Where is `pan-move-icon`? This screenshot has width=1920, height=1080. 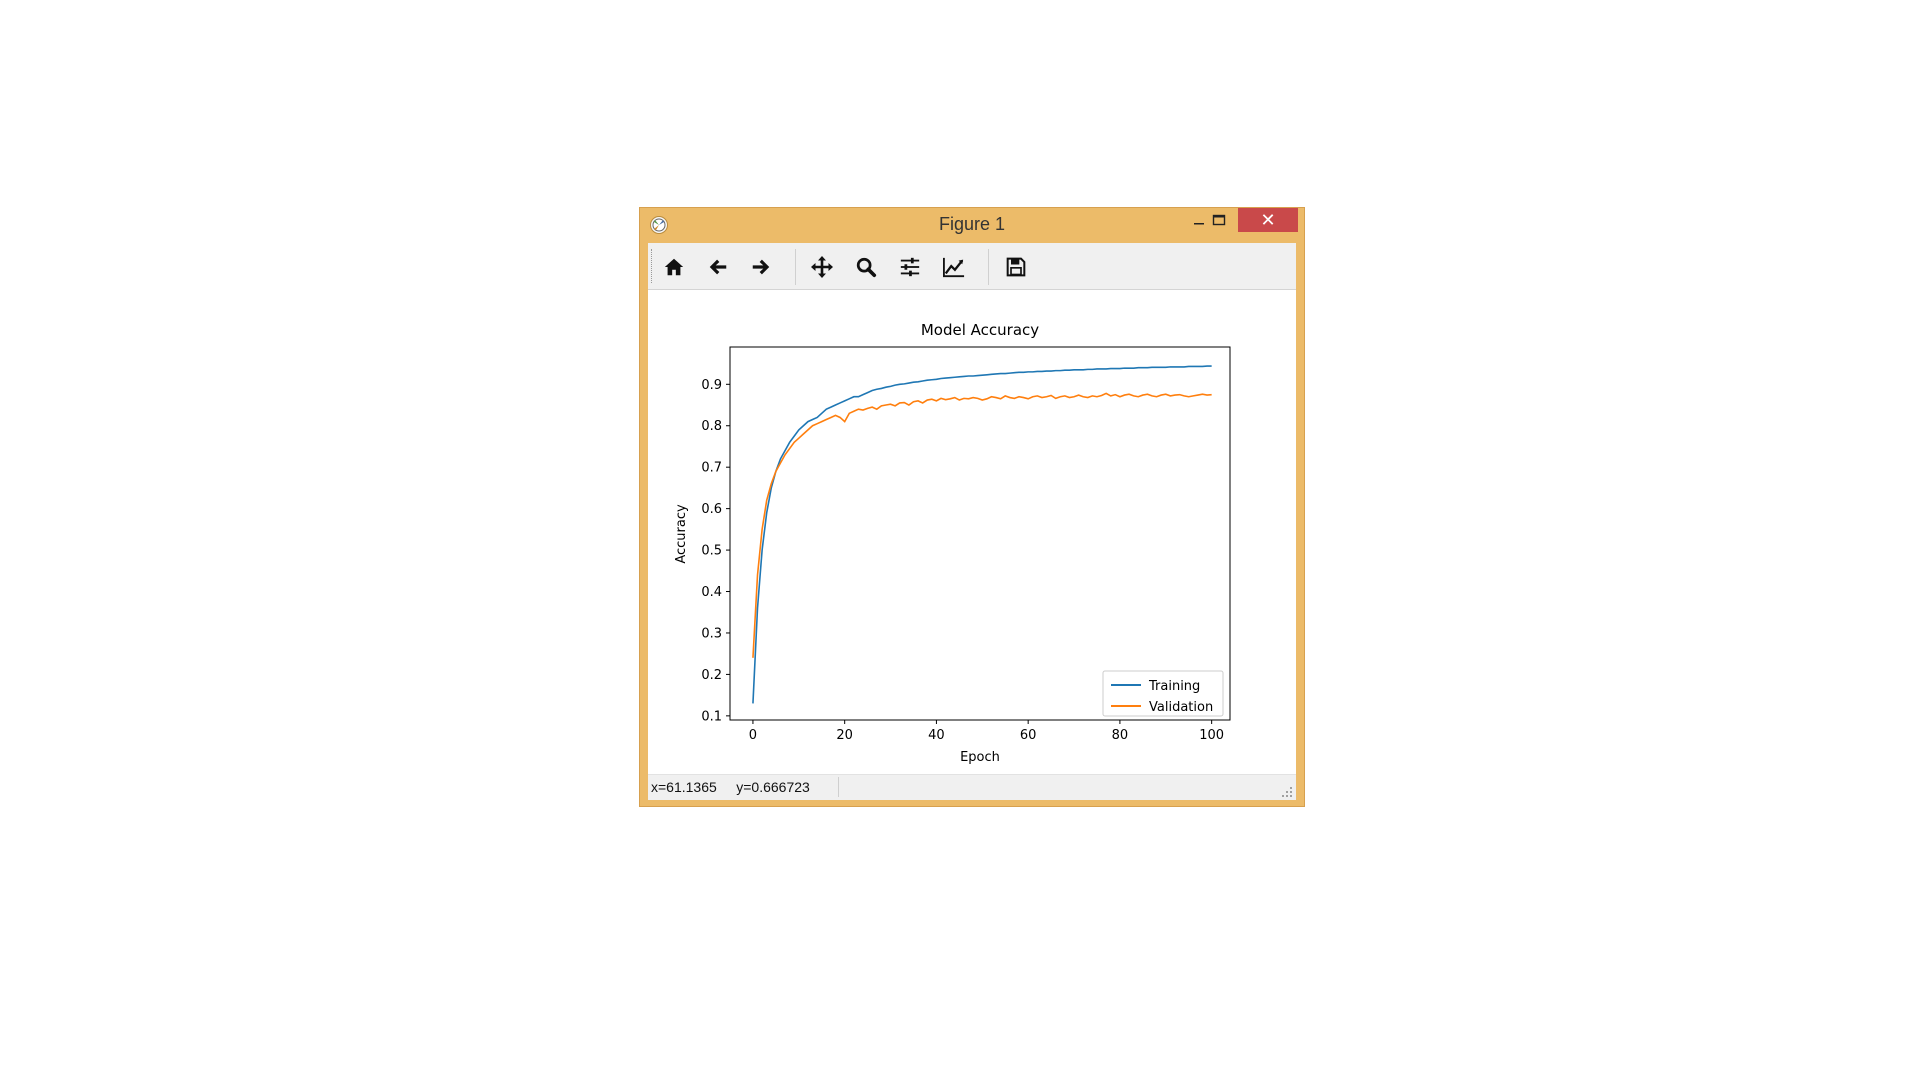
pan-move-icon is located at coordinates (822, 267).